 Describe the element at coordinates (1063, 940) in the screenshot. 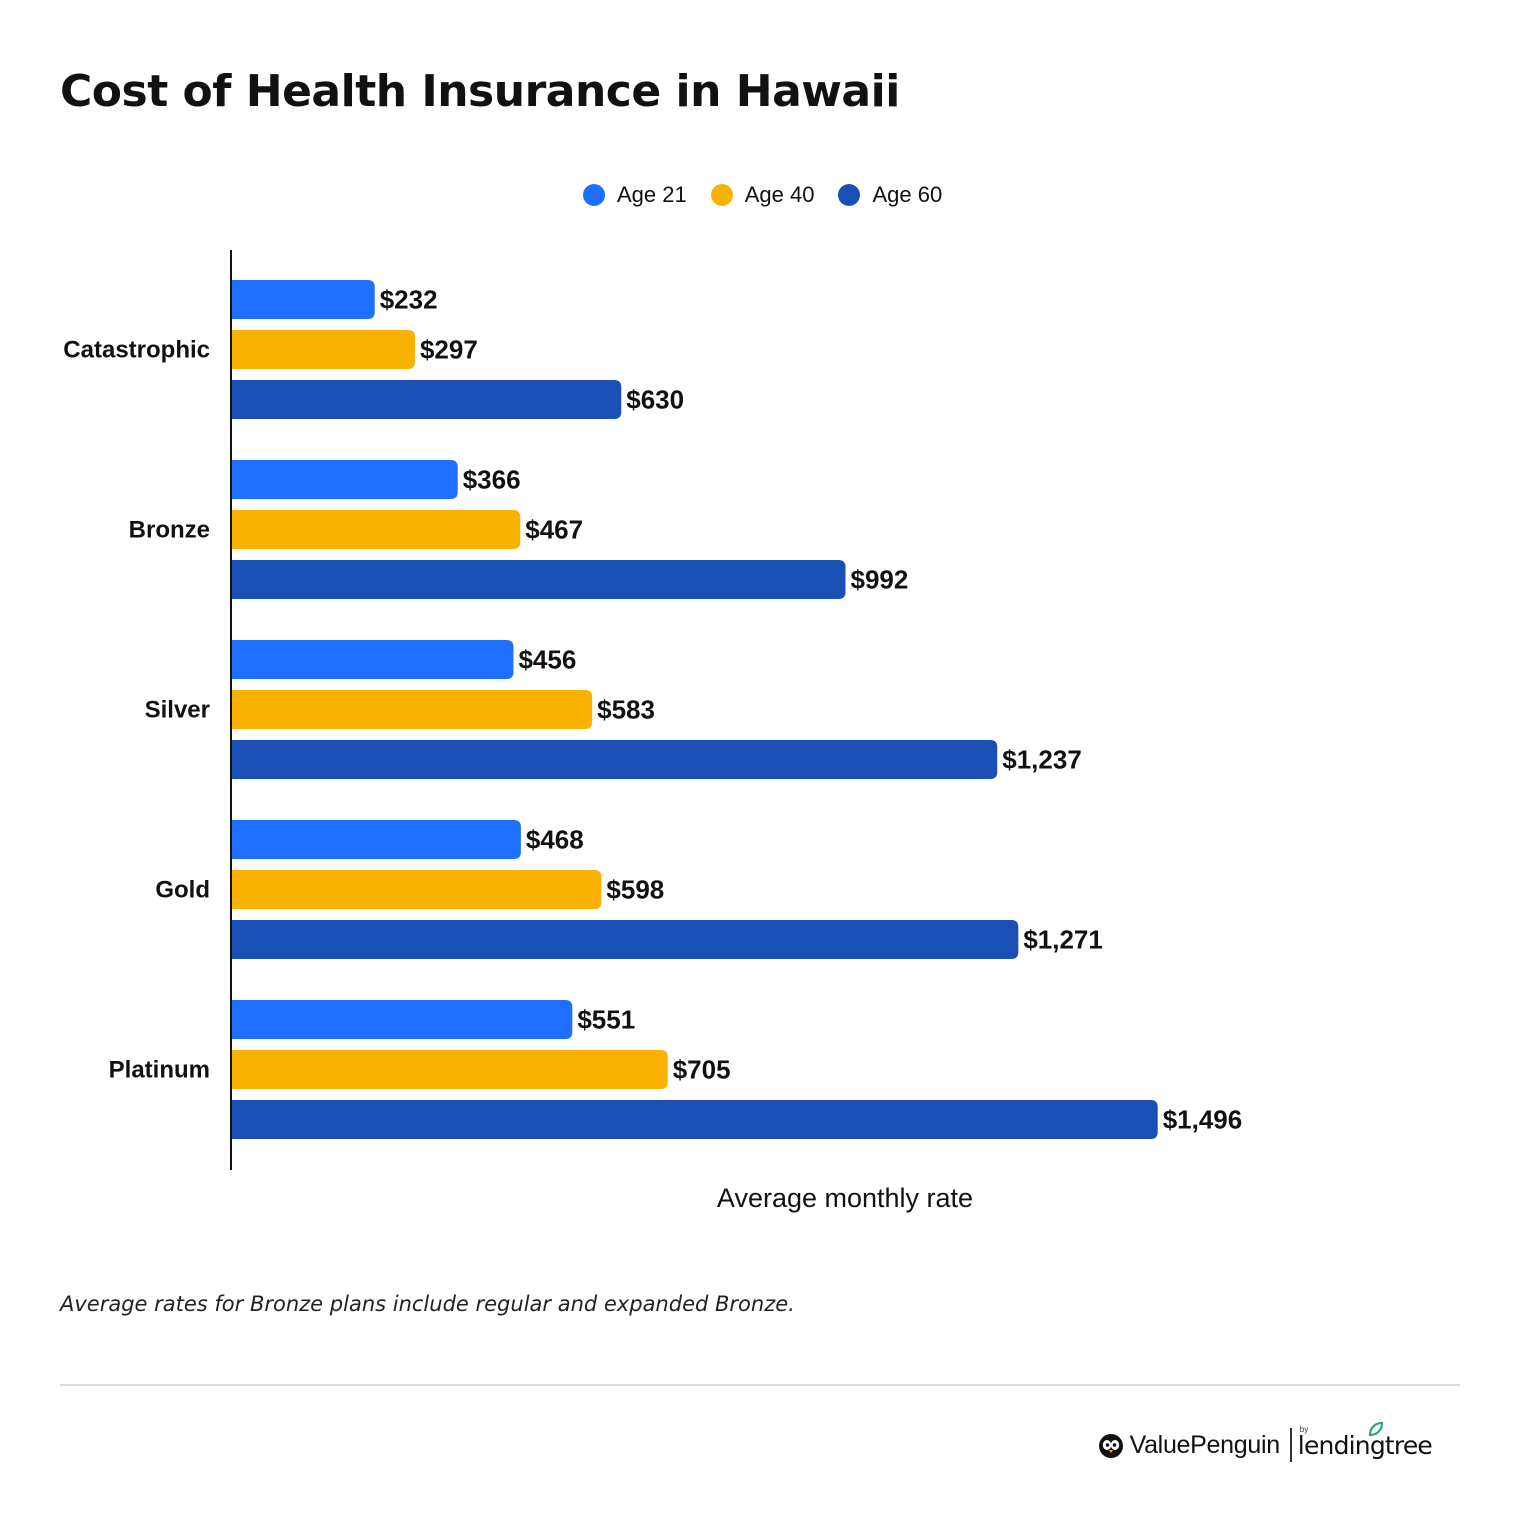

I see `value-label-gold-age-60: $1,271` at that location.